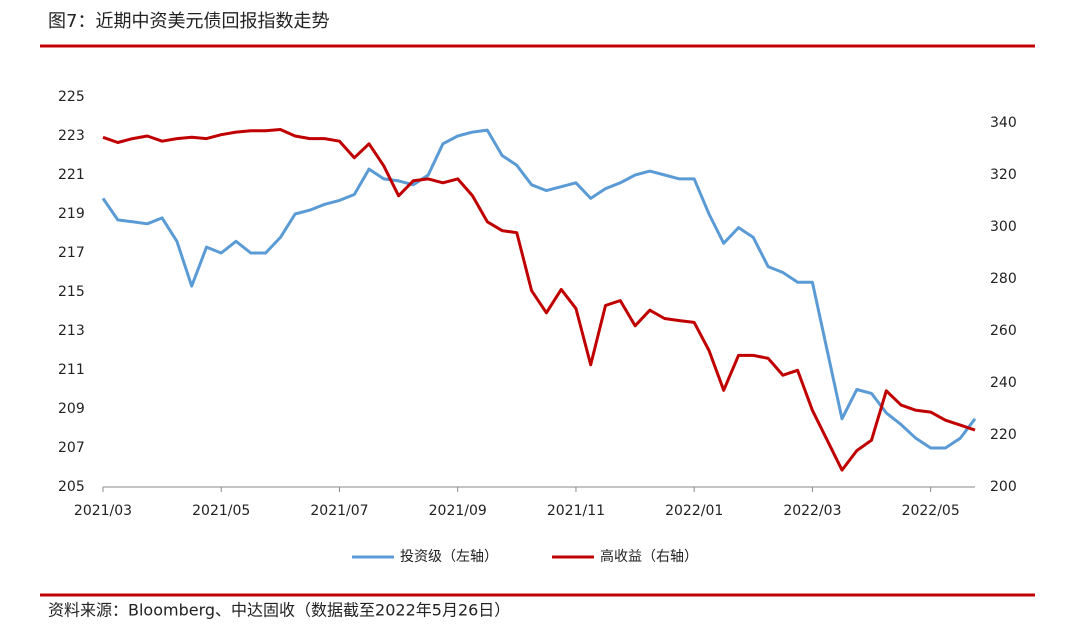  I want to click on y2-tick-label: 280, so click(1003, 279).